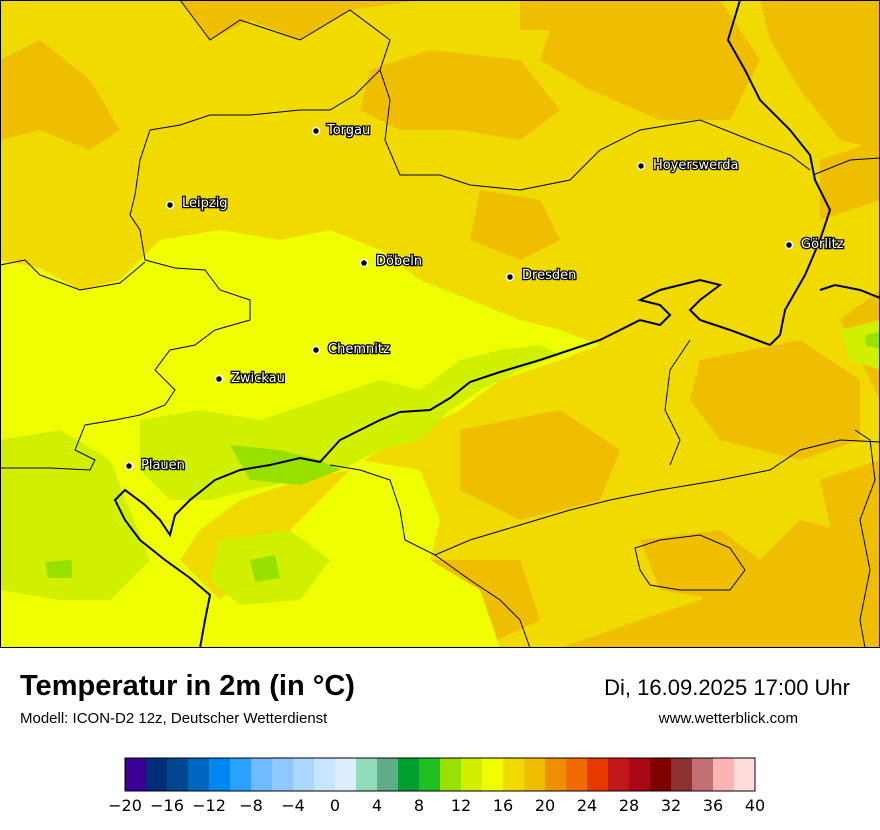 The image size is (880, 830). I want to click on legend-tick-label: 12, so click(461, 805).